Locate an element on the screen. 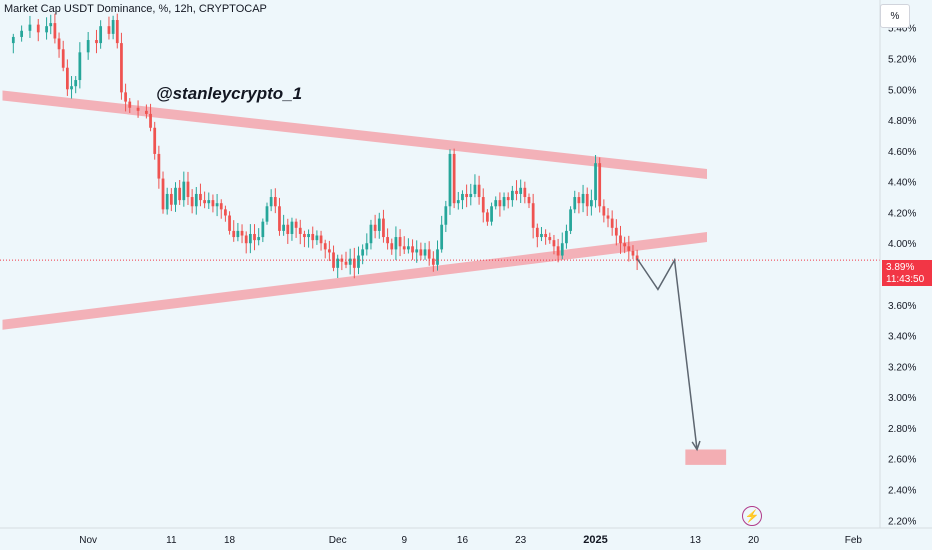  time-tick-label: 23 is located at coordinates (521, 540).